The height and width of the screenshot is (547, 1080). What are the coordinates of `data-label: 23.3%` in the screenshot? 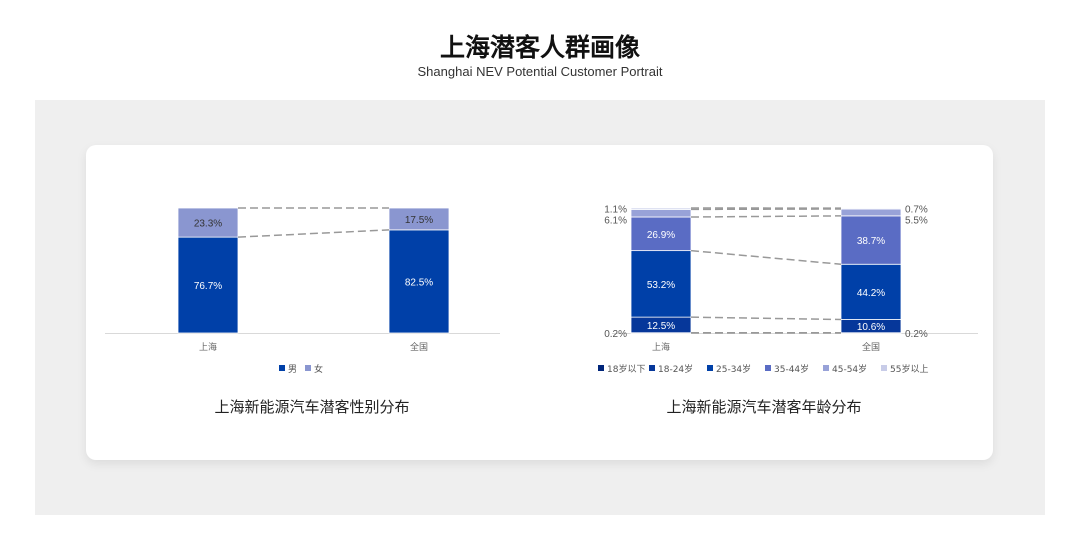 It's located at (208, 224).